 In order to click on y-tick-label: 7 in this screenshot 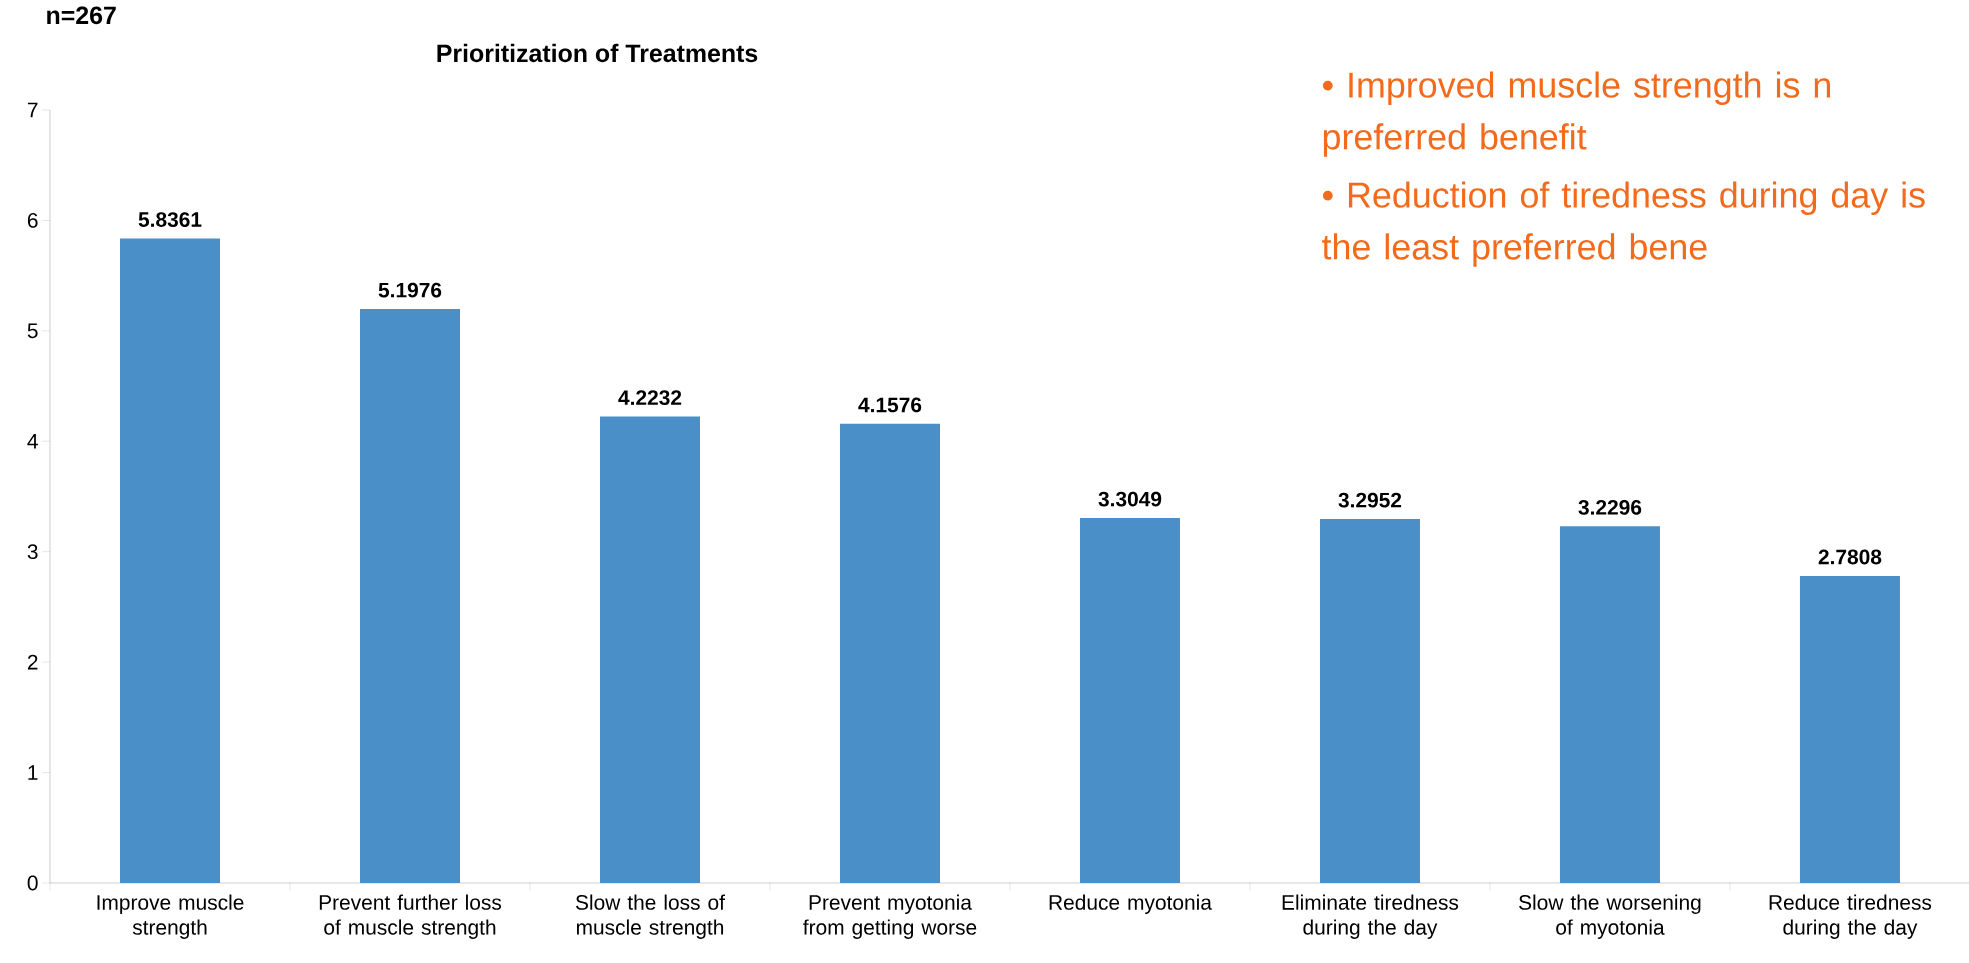, I will do `click(32, 110)`.